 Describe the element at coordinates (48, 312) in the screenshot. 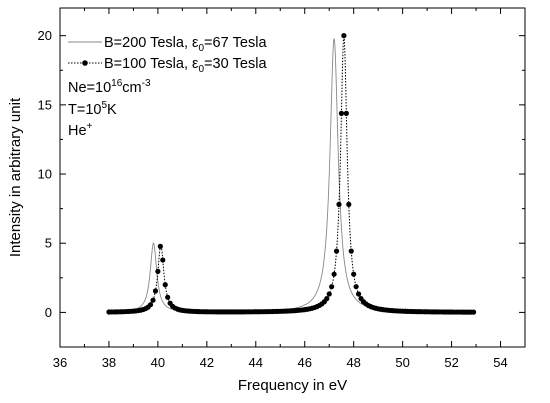

I see `y-tick-label: 0` at that location.